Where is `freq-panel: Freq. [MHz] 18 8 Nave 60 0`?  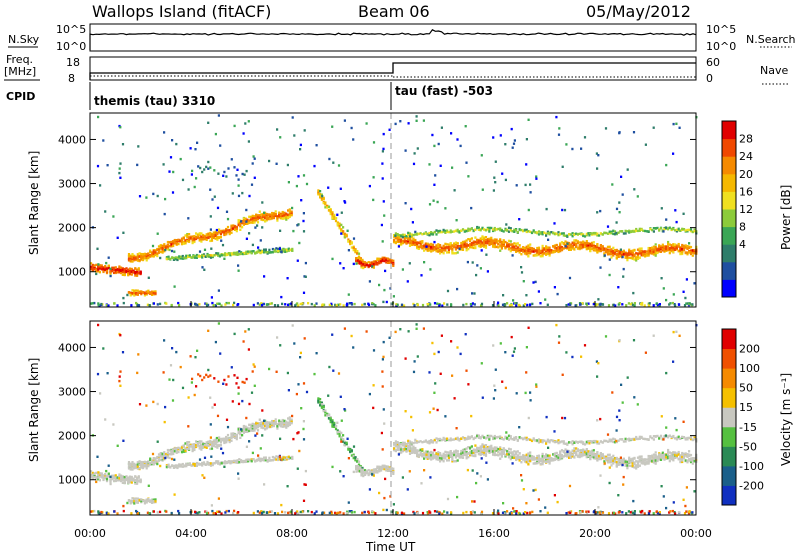 freq-panel: Freq. [MHz] 18 8 Nave 60 0 is located at coordinates (396, 69).